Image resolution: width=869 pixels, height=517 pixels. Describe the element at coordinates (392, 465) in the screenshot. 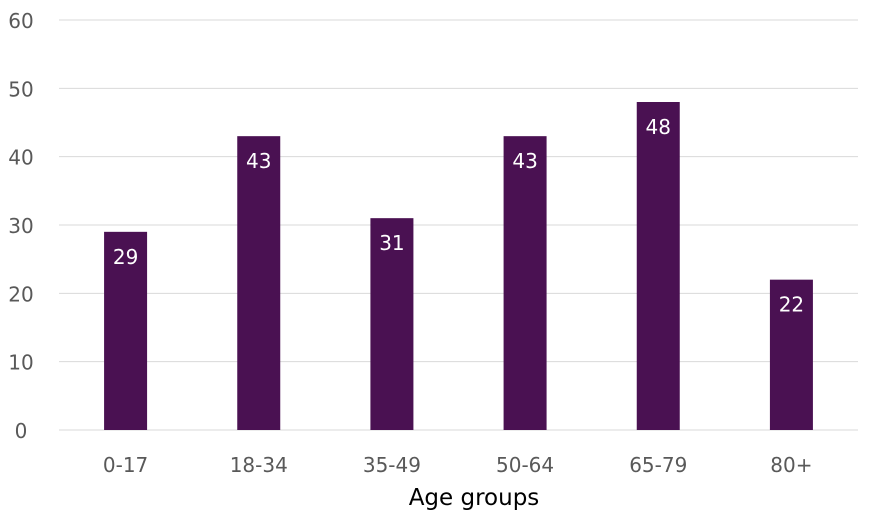

I see `x-tick-label-35-49: 35-49` at that location.